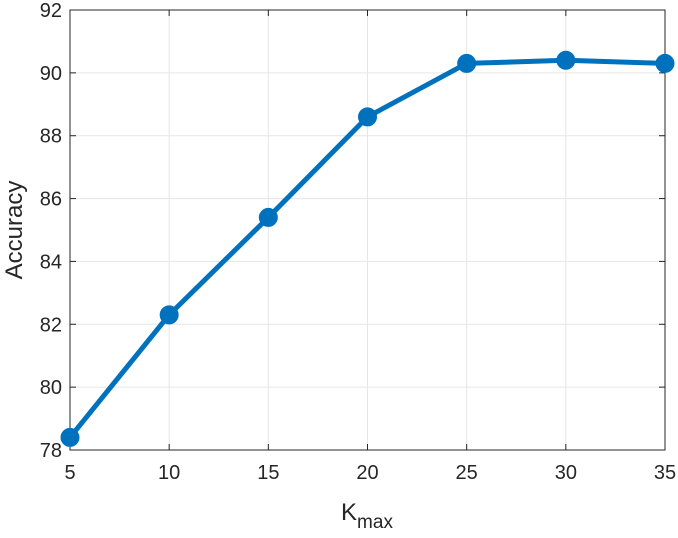 The height and width of the screenshot is (538, 678). I want to click on x-tick-labels: 5 10 15 20 25 30 35, so click(370, 473).